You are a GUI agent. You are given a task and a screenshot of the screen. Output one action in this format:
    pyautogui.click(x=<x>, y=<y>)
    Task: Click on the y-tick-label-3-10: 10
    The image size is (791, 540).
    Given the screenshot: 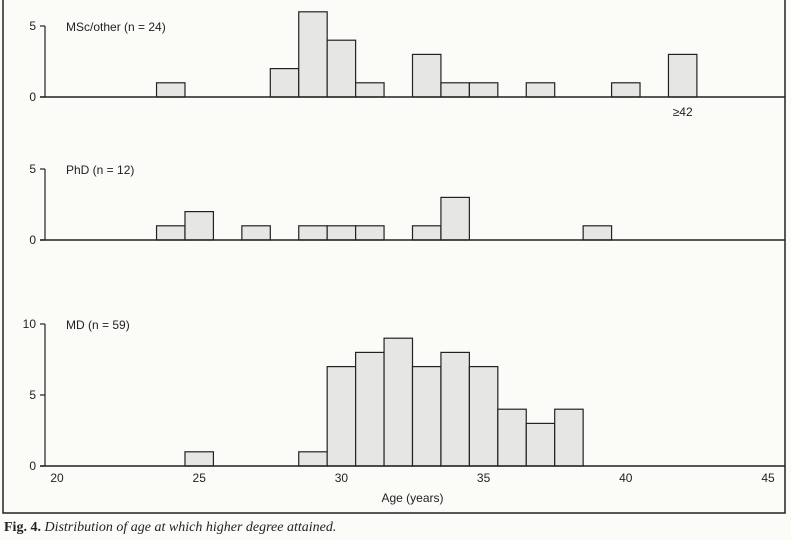 What is the action you would take?
    pyautogui.click(x=30, y=324)
    